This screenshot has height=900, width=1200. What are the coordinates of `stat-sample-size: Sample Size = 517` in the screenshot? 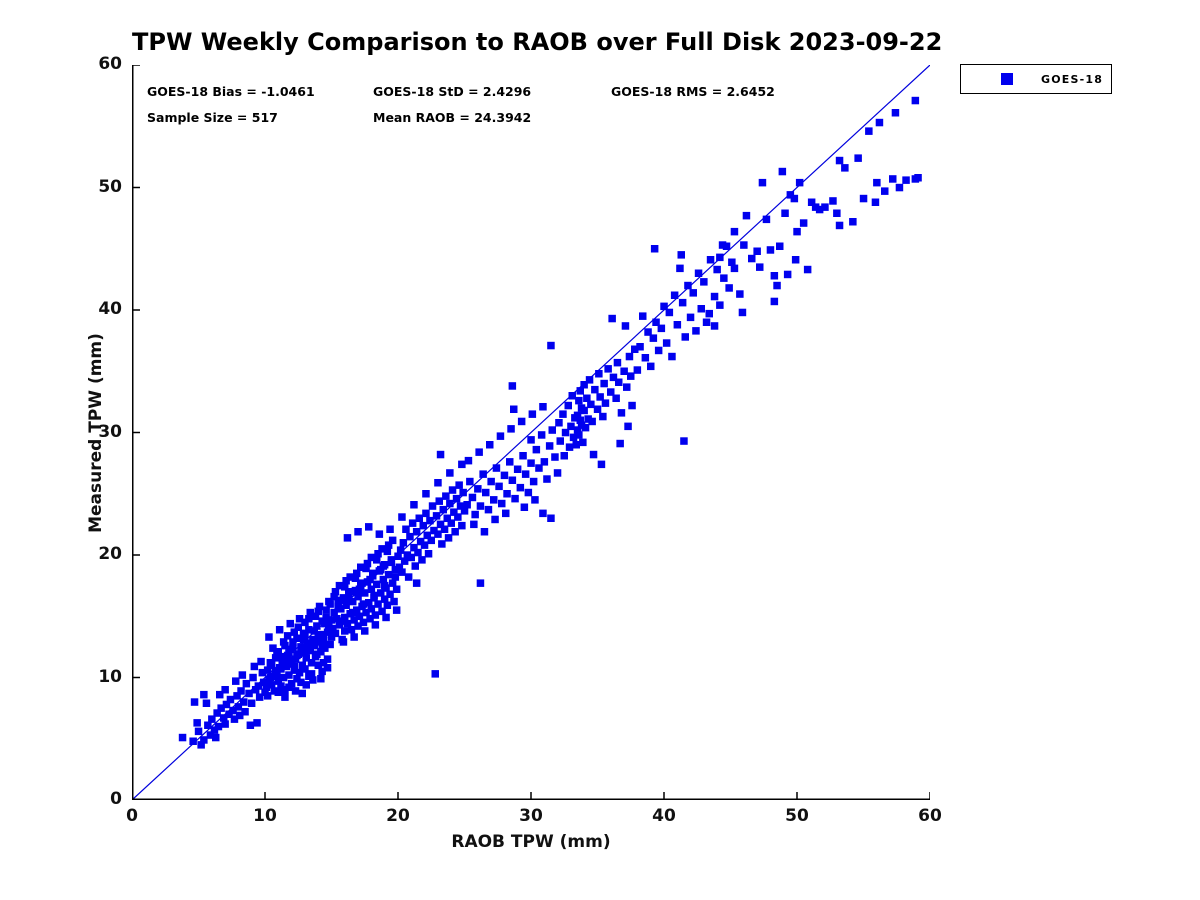 It's located at (212, 117).